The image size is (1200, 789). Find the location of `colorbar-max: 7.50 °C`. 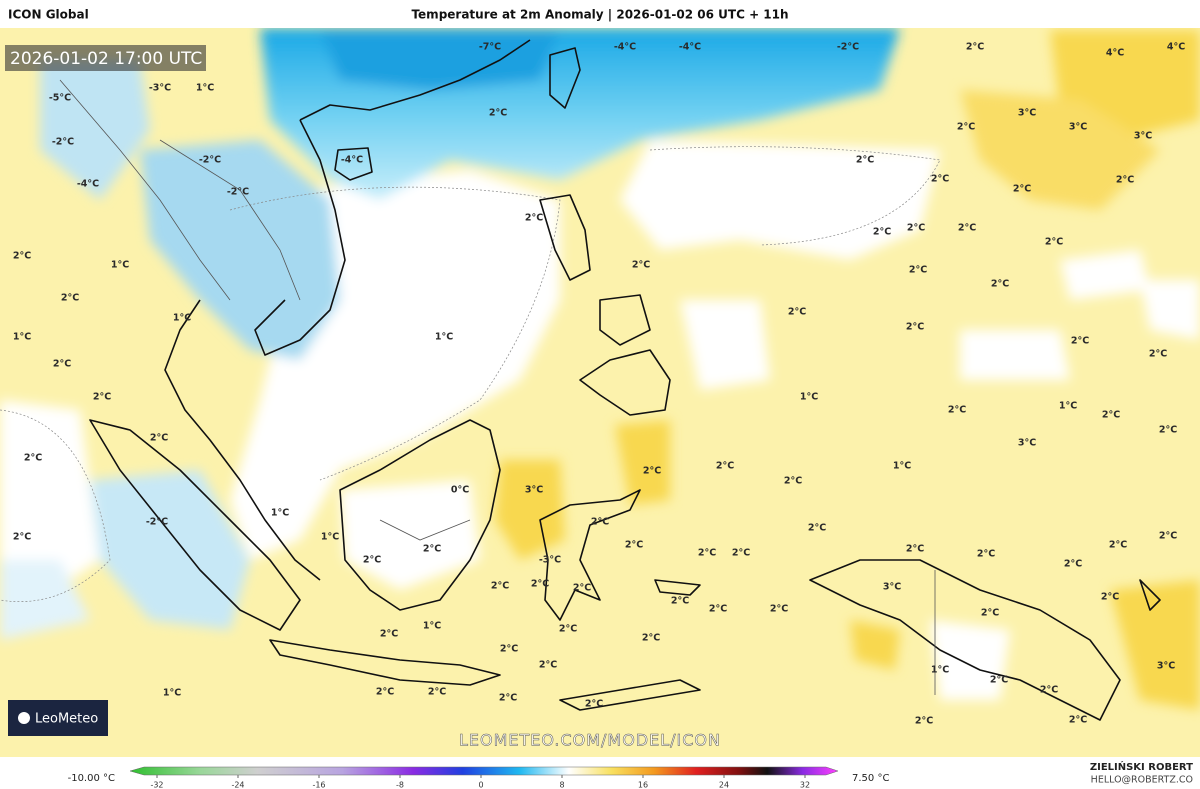

colorbar-max: 7.50 °C is located at coordinates (870, 778).